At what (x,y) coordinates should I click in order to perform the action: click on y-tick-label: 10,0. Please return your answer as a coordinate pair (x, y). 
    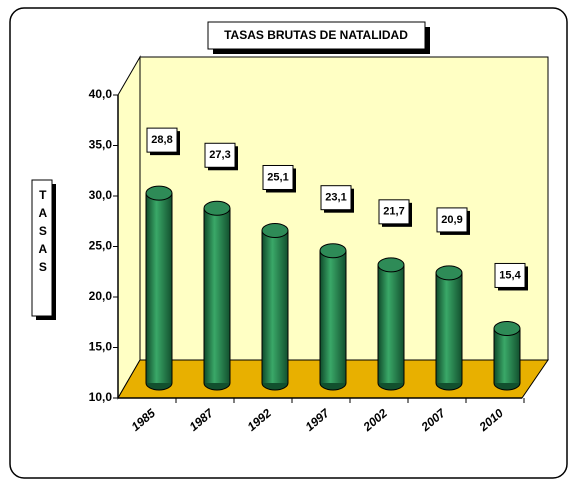
    Looking at the image, I should click on (101, 397).